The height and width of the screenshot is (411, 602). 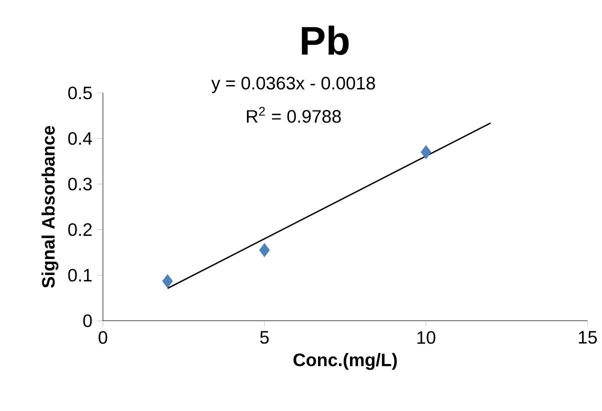 I want to click on y-tick-label: 0.4, so click(x=80, y=139).